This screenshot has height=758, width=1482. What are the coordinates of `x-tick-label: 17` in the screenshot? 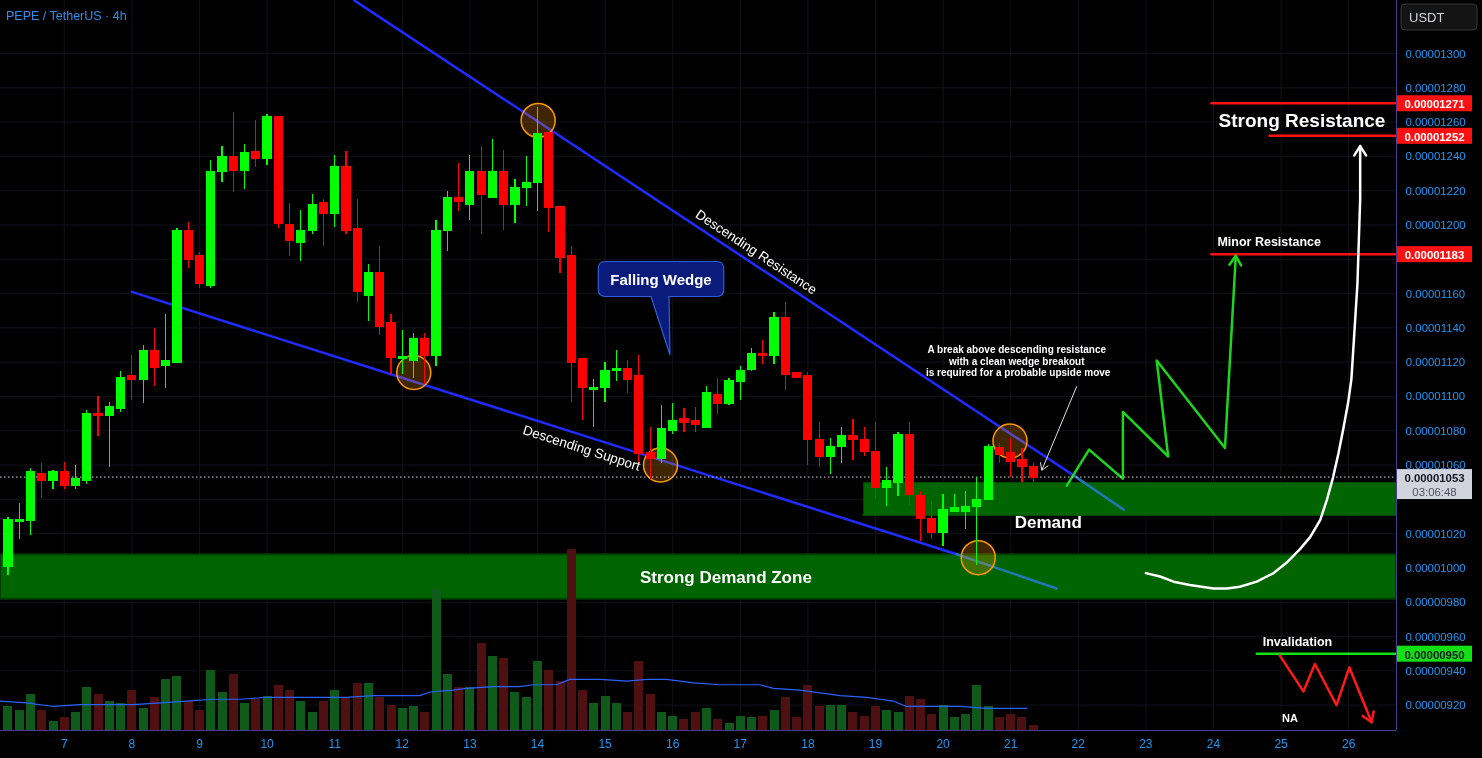 It's located at (740, 744).